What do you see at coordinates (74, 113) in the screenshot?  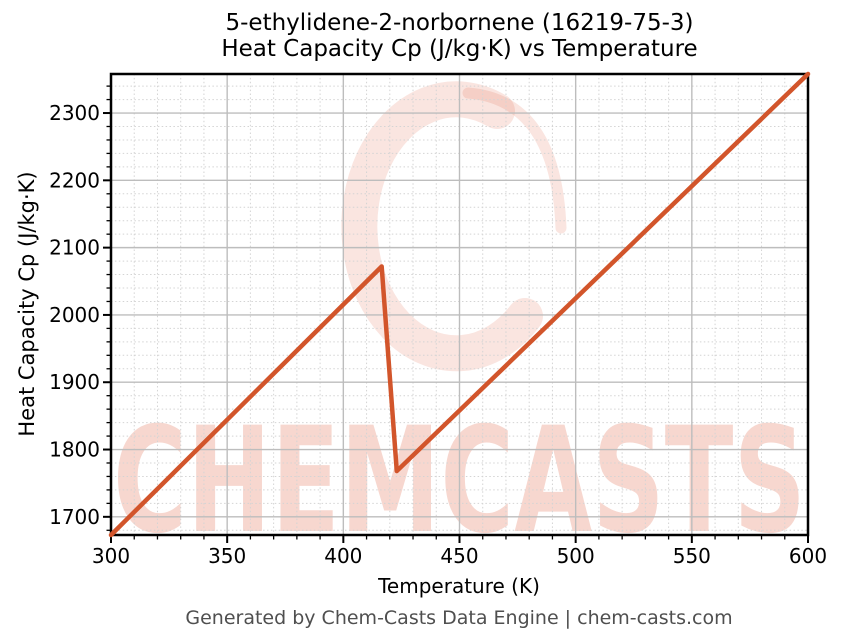 I see `y-tick-label: 2300` at bounding box center [74, 113].